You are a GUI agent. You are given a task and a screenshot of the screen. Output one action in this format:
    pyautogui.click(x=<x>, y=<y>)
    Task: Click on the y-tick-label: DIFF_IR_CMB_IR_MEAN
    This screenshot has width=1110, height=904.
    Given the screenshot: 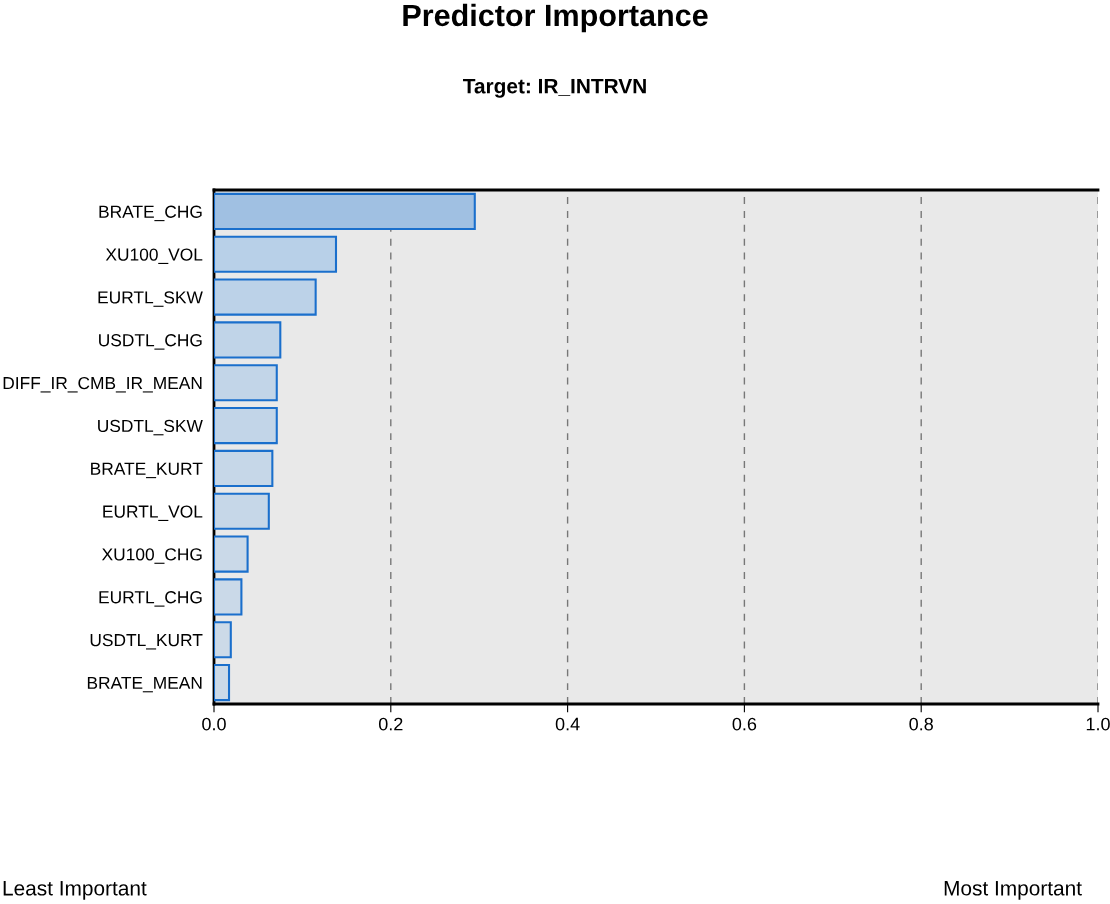 What is the action you would take?
    pyautogui.click(x=102, y=384)
    